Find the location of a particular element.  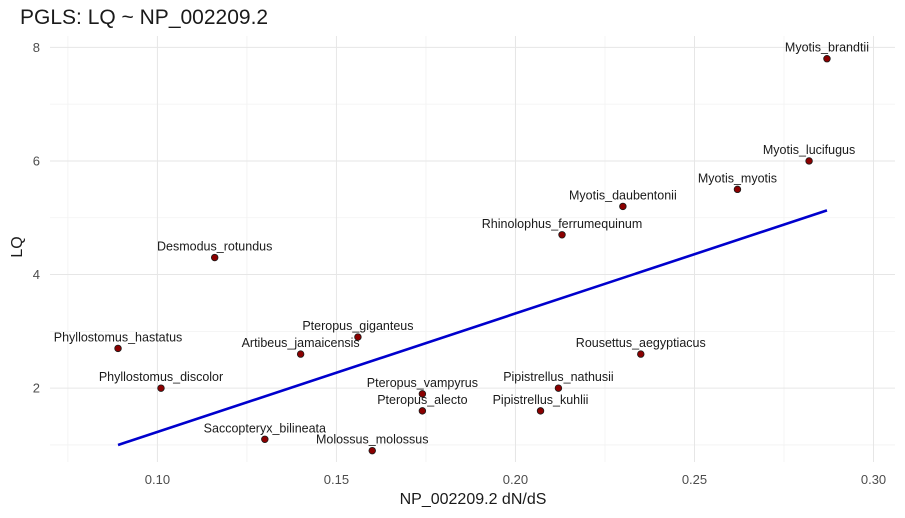

point-label: Pteropus_vampyrus is located at coordinates (422, 383).